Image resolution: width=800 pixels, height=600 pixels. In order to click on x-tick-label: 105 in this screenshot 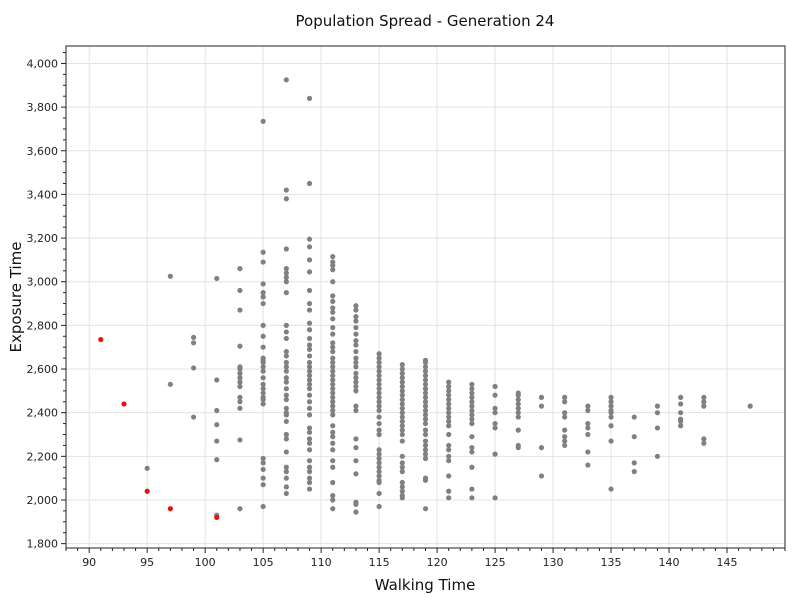, I will do `click(263, 562)`.